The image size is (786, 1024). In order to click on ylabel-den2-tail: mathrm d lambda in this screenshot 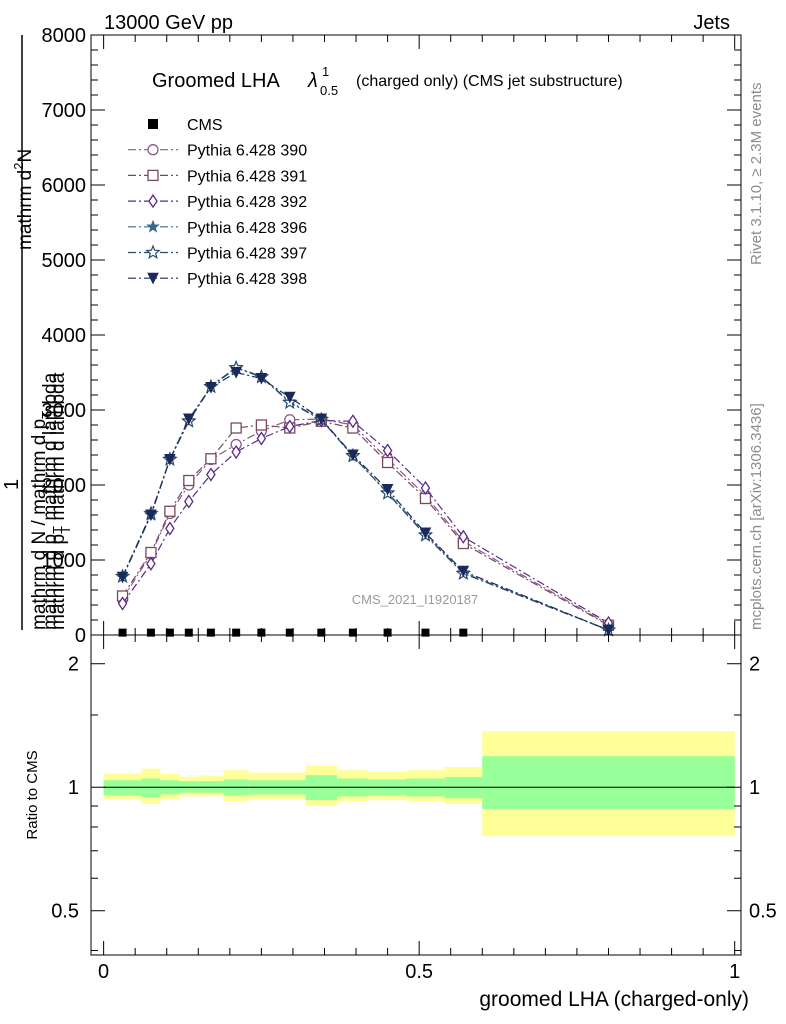, I will do `click(58, 449)`.